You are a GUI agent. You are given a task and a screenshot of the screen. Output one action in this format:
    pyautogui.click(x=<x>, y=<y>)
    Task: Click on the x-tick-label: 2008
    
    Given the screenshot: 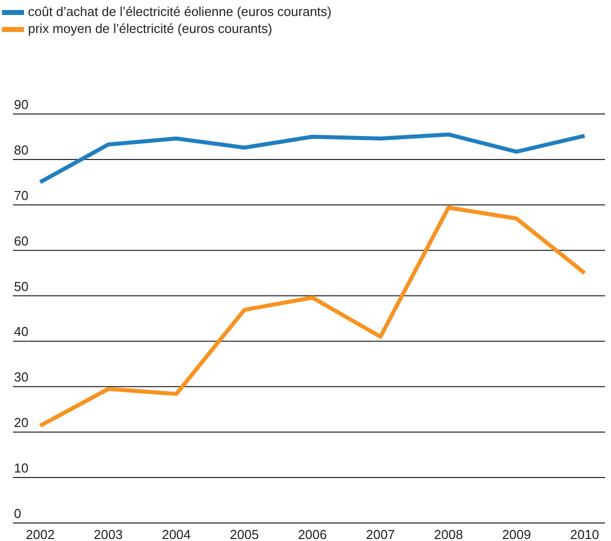 What is the action you would take?
    pyautogui.click(x=448, y=534)
    